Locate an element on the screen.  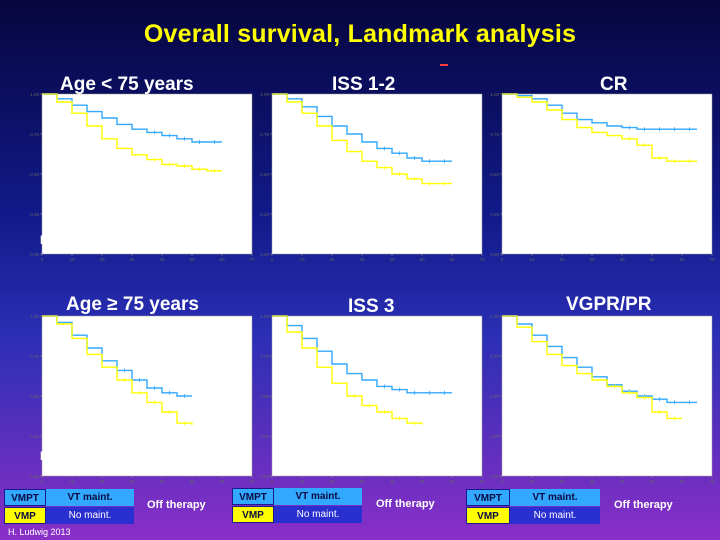
red-mark is located at coordinates (444, 65).